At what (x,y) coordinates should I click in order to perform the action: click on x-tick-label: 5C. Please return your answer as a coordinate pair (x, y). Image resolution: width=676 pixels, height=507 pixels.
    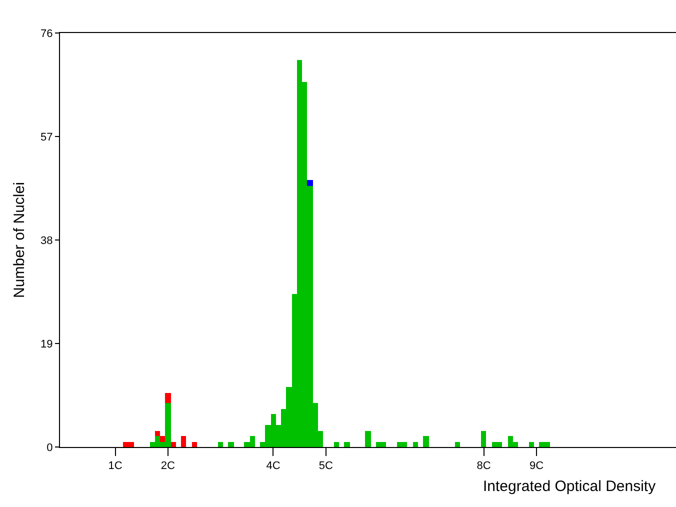
    Looking at the image, I should click on (325, 466).